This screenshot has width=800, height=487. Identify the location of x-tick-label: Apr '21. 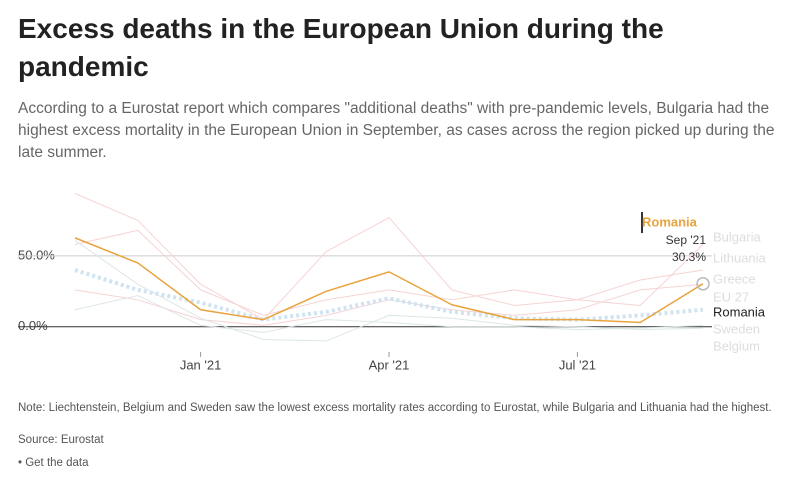
(389, 364).